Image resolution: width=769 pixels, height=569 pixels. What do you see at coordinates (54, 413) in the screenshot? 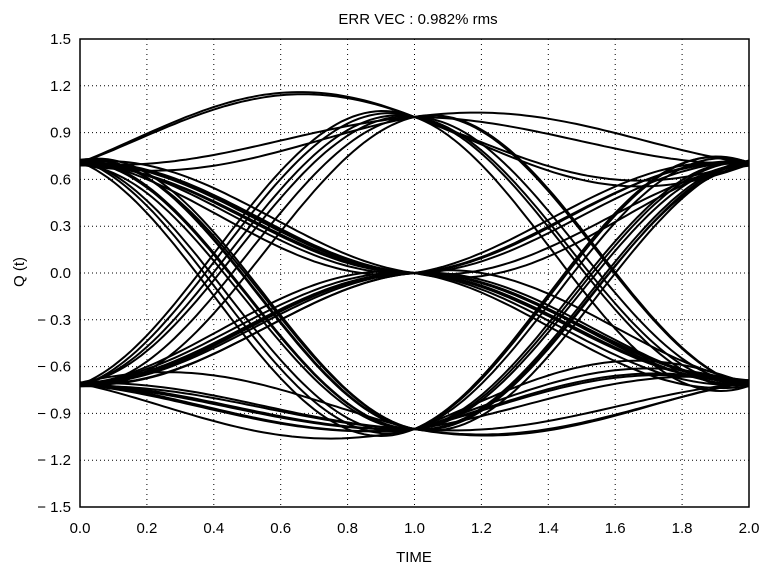
I see `y-tick-label: − 0.9` at bounding box center [54, 413].